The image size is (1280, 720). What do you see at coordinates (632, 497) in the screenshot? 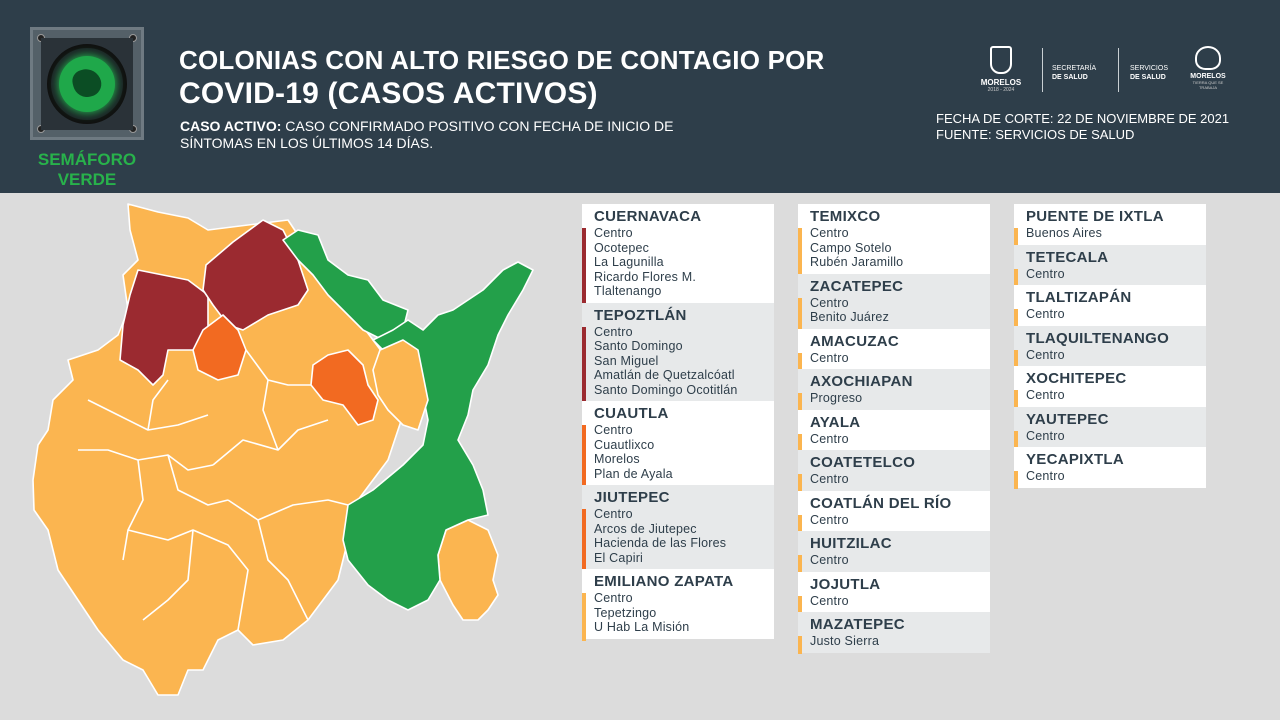
I see `municipio-name: JIUTEPEC` at bounding box center [632, 497].